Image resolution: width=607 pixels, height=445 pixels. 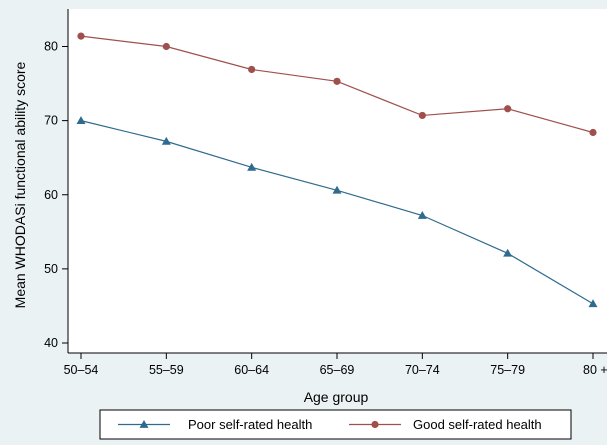 I want to click on x-axis-title: Age group, so click(x=336, y=397).